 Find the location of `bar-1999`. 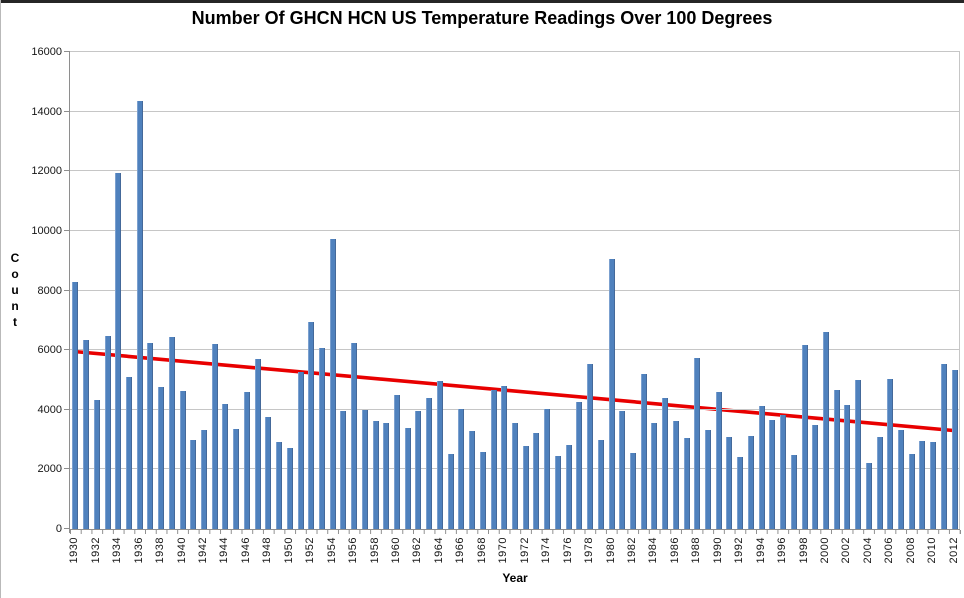

bar-1999 is located at coordinates (815, 476).